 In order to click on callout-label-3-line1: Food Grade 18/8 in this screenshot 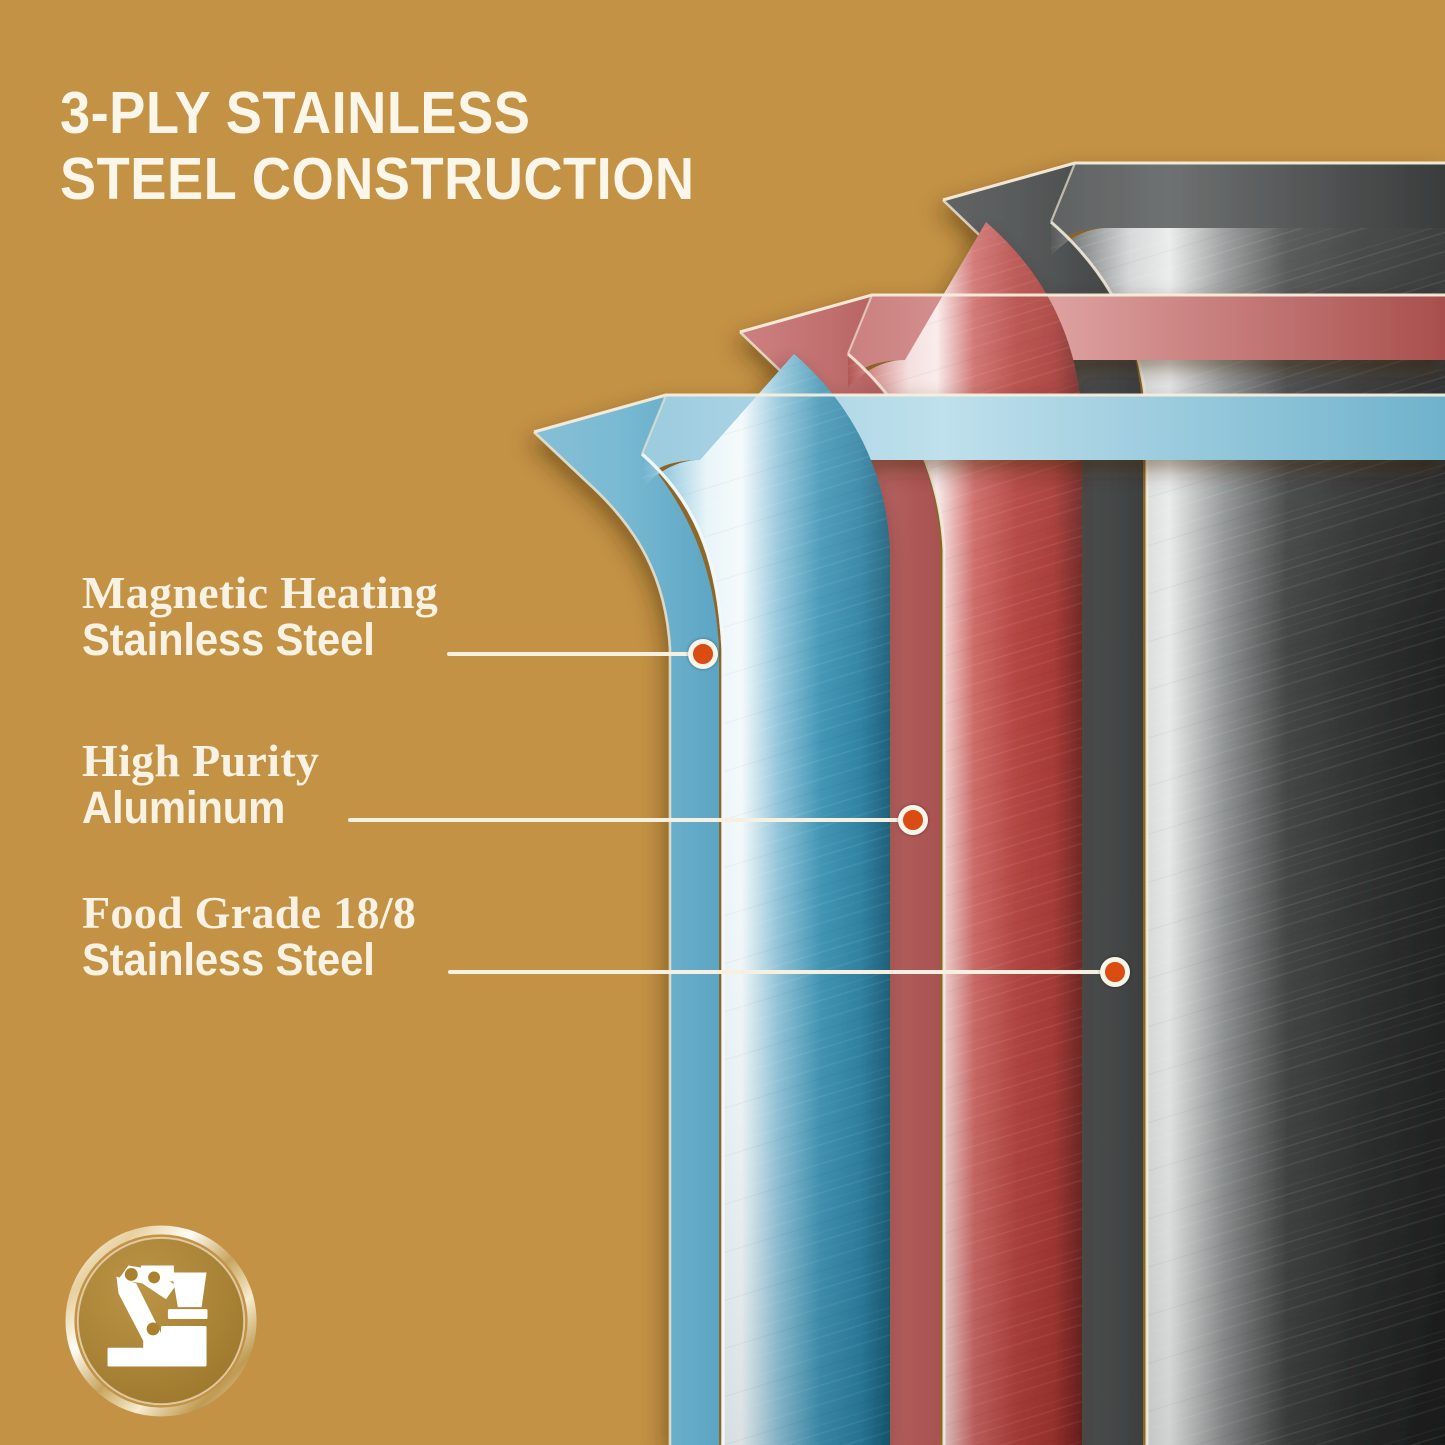, I will do `click(249, 912)`.